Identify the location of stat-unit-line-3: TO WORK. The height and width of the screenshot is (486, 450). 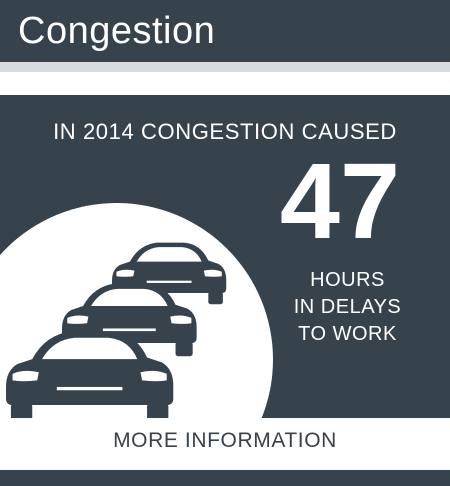
(347, 334).